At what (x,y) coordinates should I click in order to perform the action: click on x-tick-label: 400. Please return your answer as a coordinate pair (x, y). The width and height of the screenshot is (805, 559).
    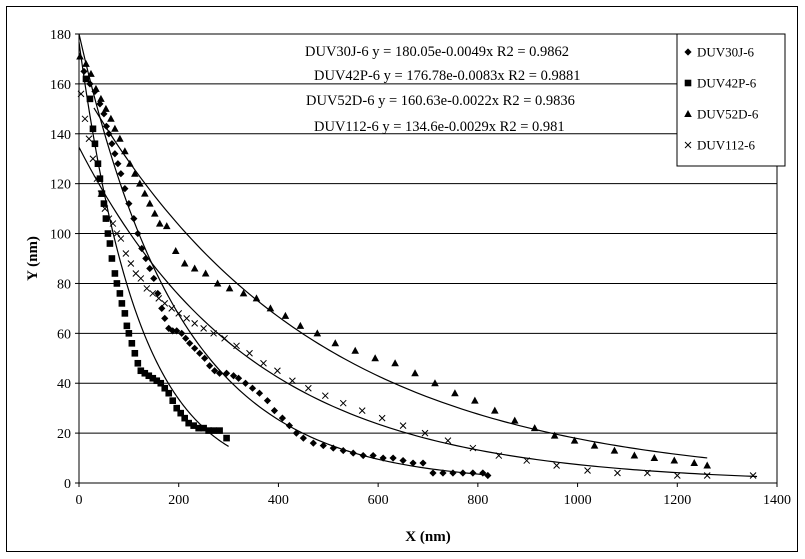
    Looking at the image, I should click on (278, 500).